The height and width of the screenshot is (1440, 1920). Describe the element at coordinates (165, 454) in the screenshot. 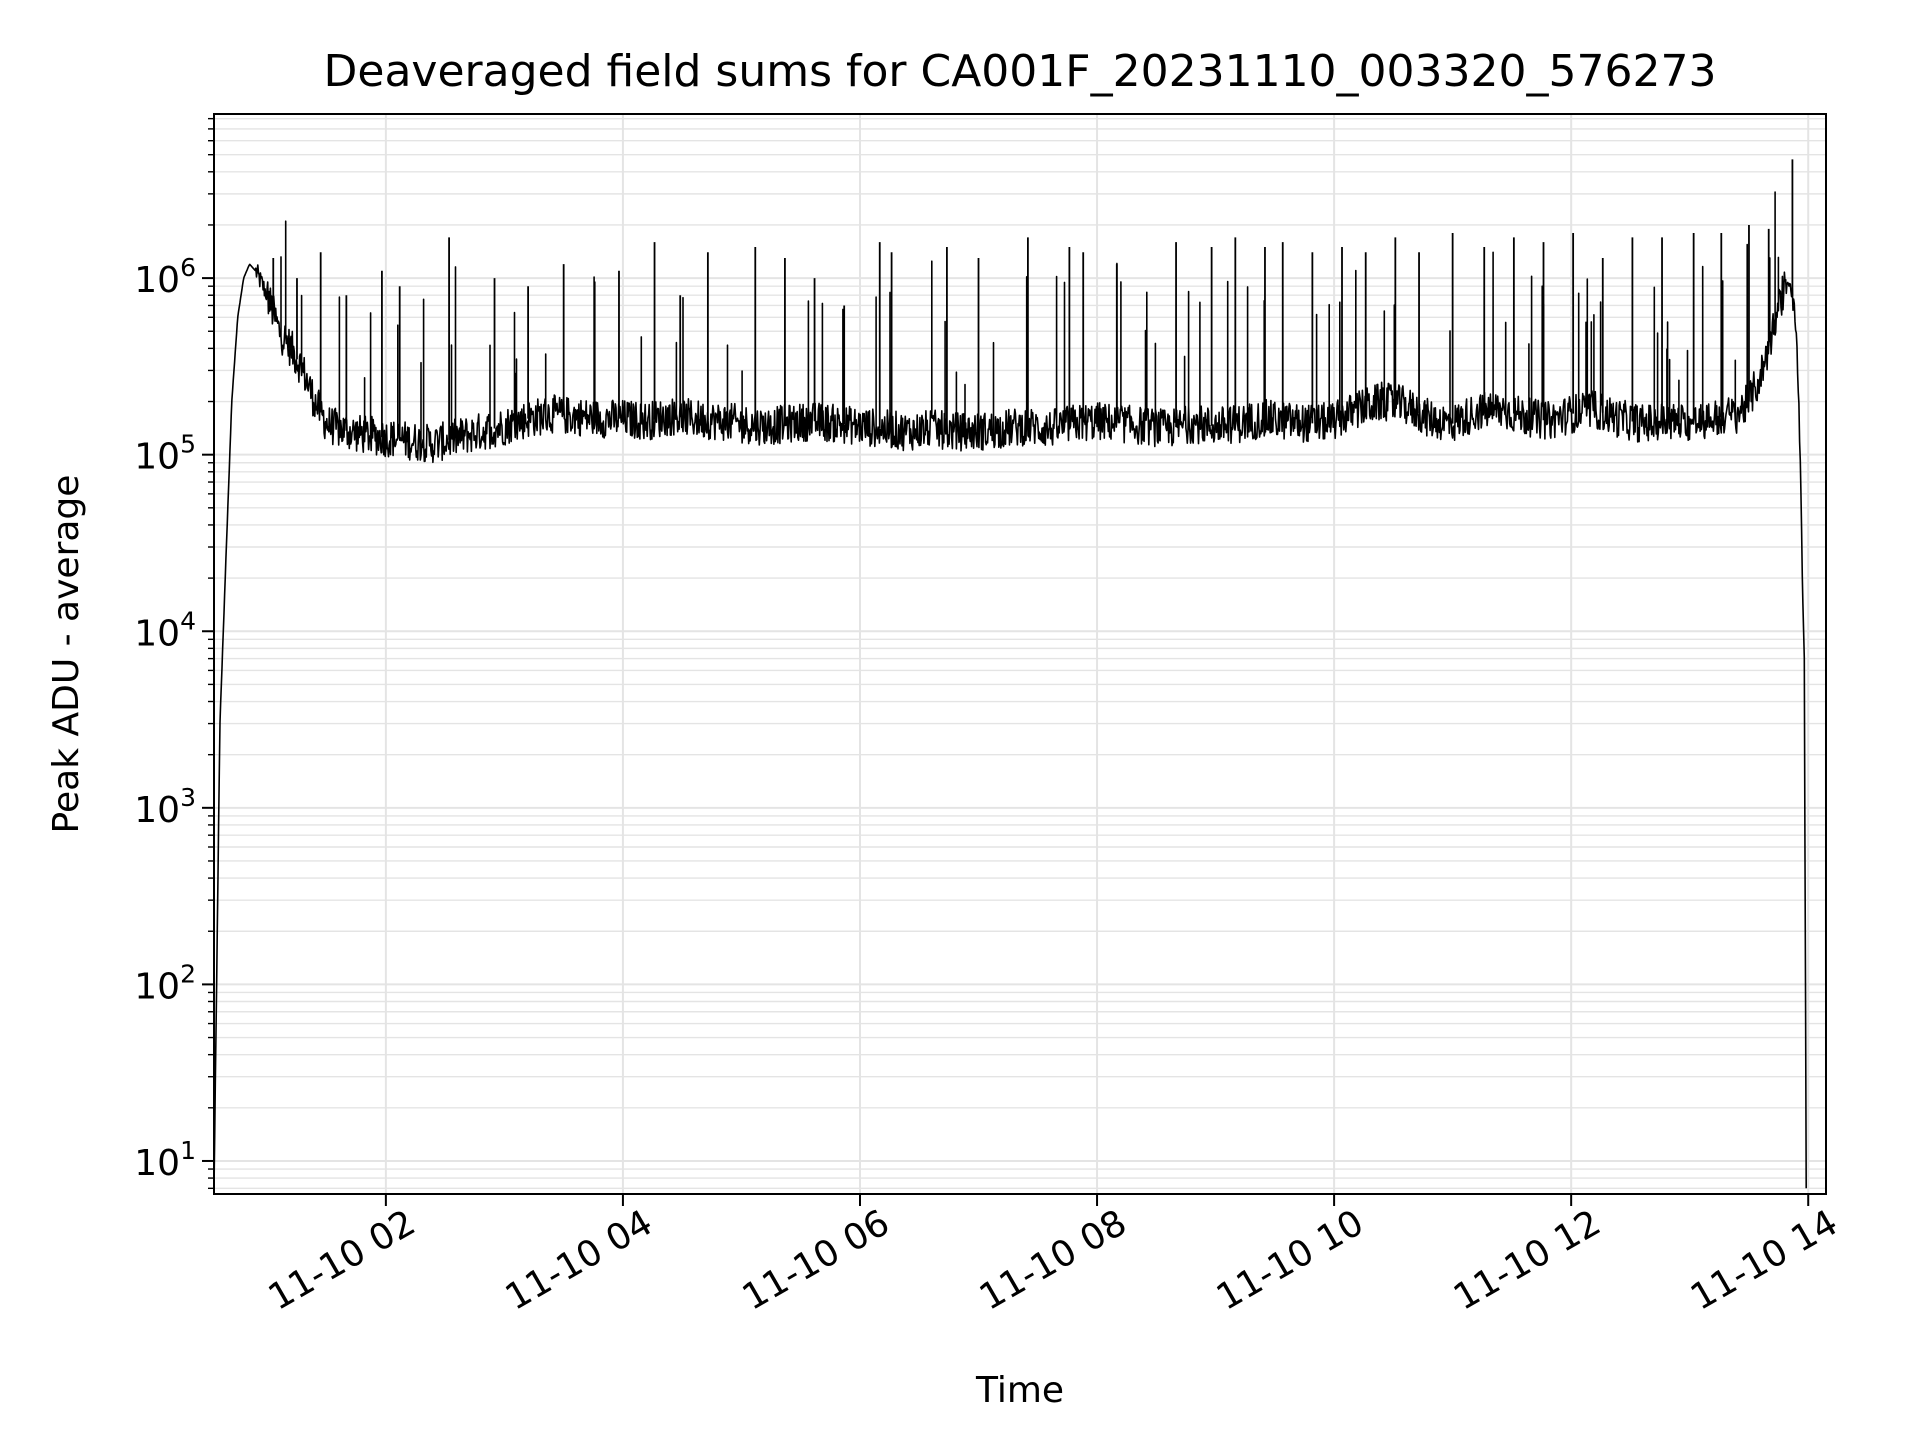

I see `y-tick-label: 10⁵` at that location.